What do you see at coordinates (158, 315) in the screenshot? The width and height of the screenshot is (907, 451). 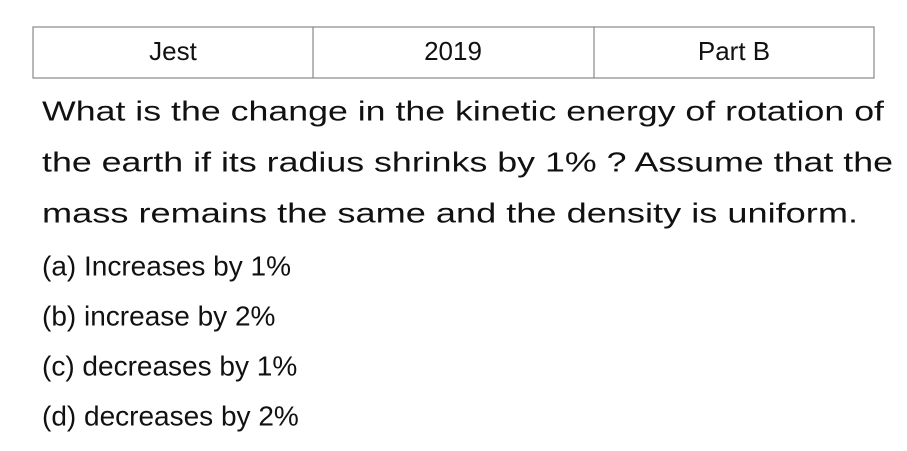 I see `option: (b) increase by 2%` at bounding box center [158, 315].